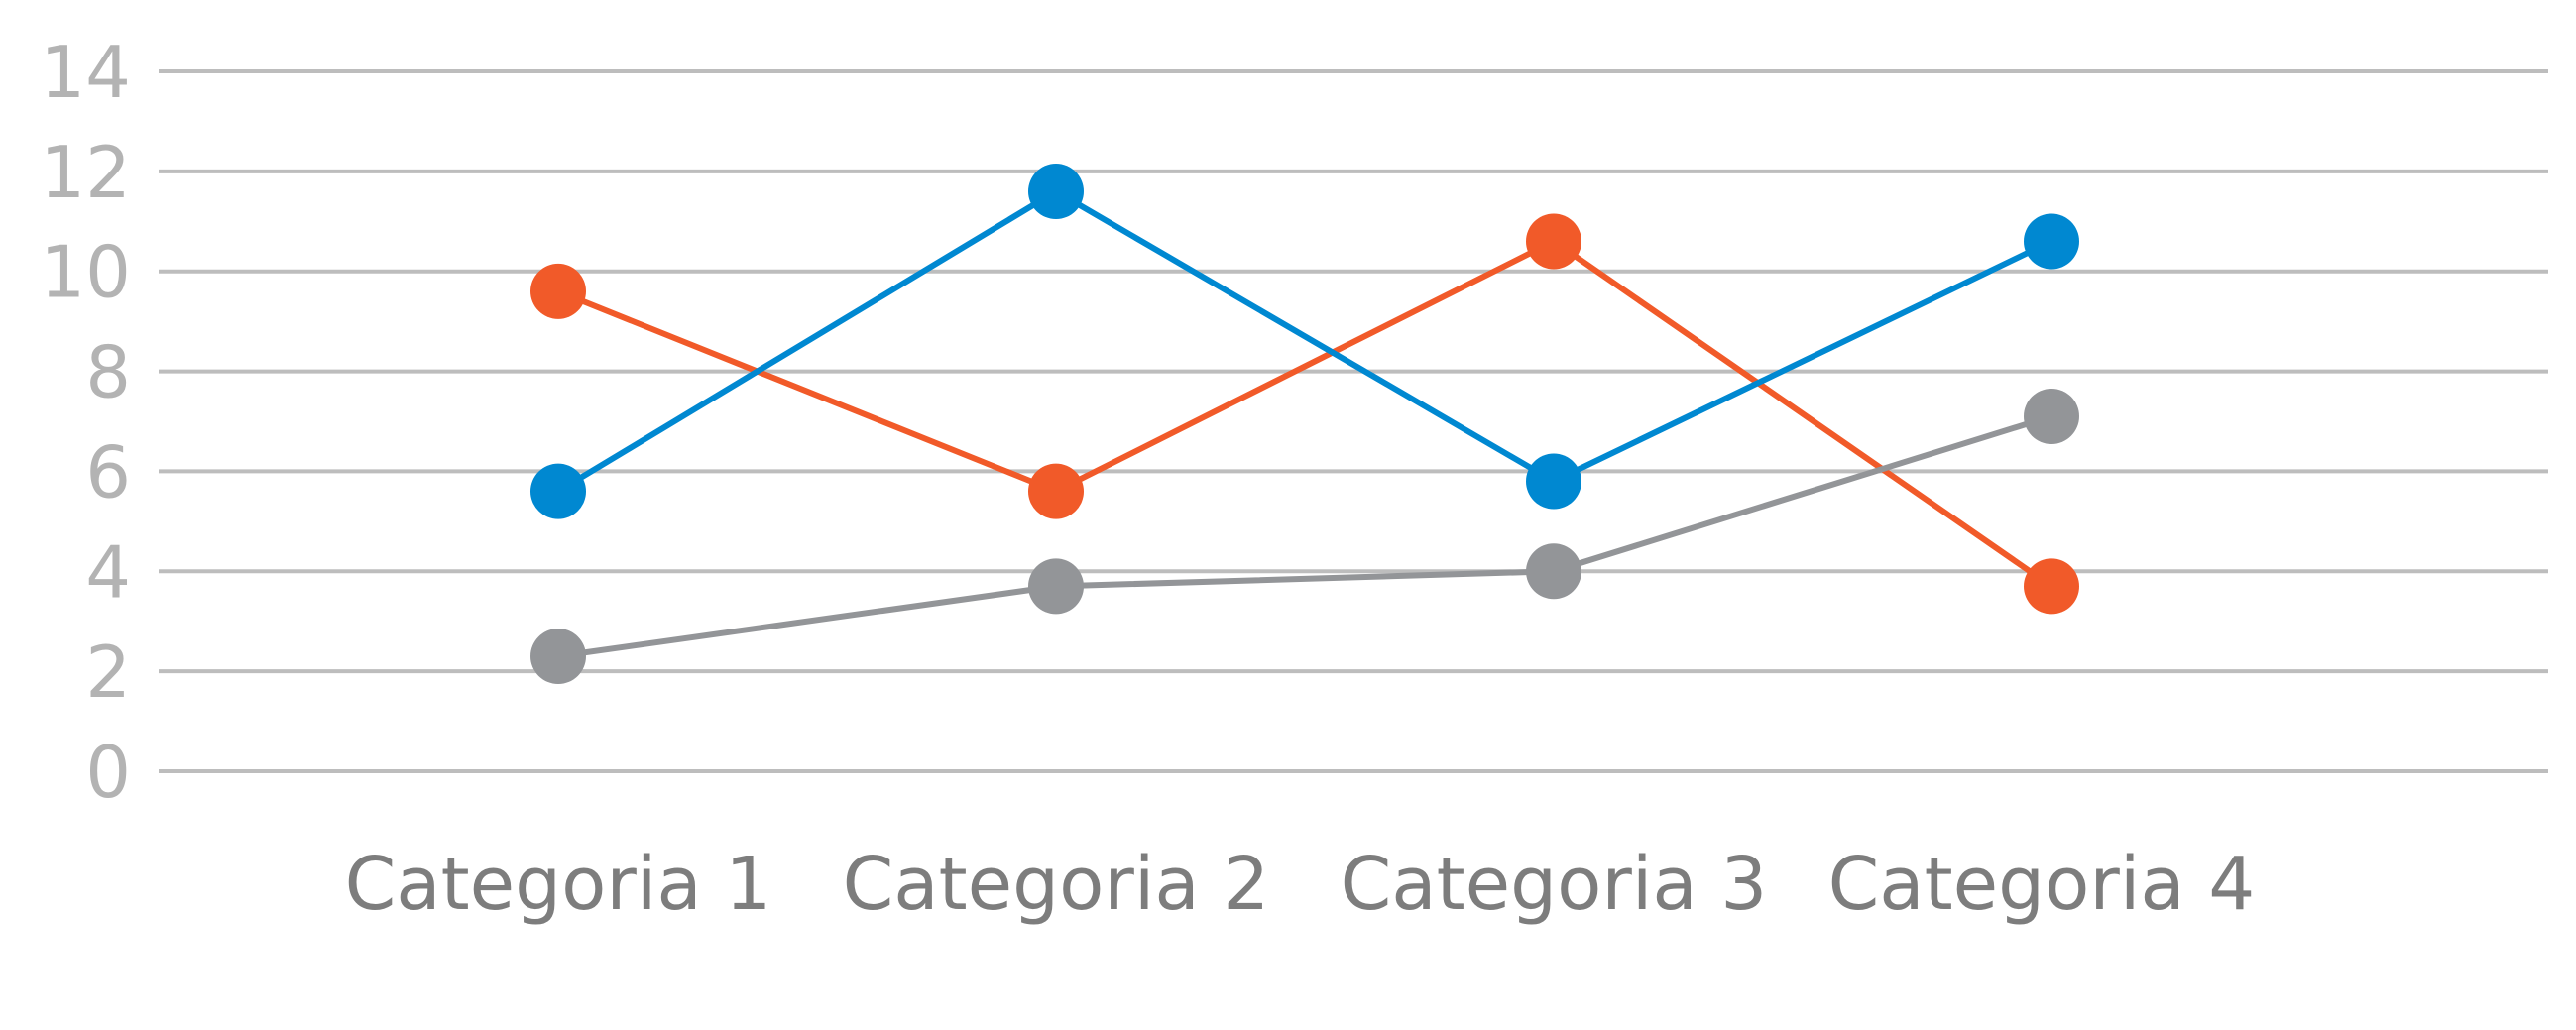  Describe the element at coordinates (85, 272) in the screenshot. I see `y-tick-label: 10` at that location.